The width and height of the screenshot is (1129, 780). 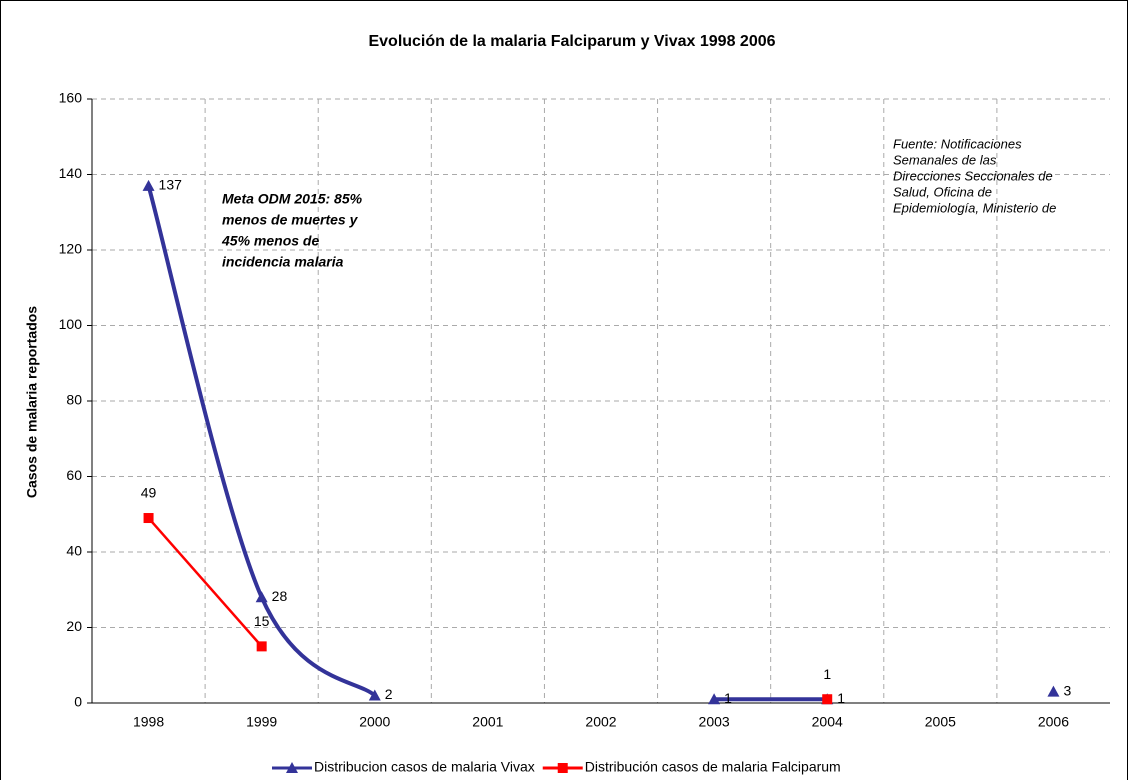 What do you see at coordinates (940, 722) in the screenshot?
I see `x-tick-label: 2005` at bounding box center [940, 722].